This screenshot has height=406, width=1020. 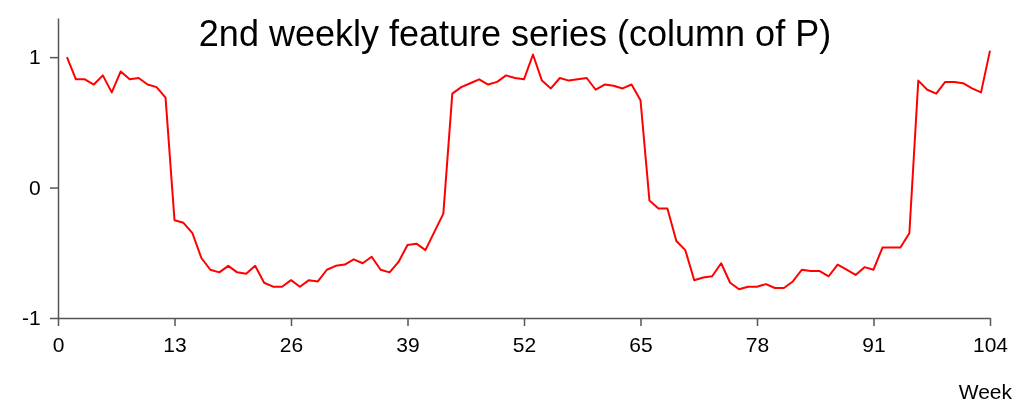 I want to click on x-tick-label: 104, so click(x=990, y=345).